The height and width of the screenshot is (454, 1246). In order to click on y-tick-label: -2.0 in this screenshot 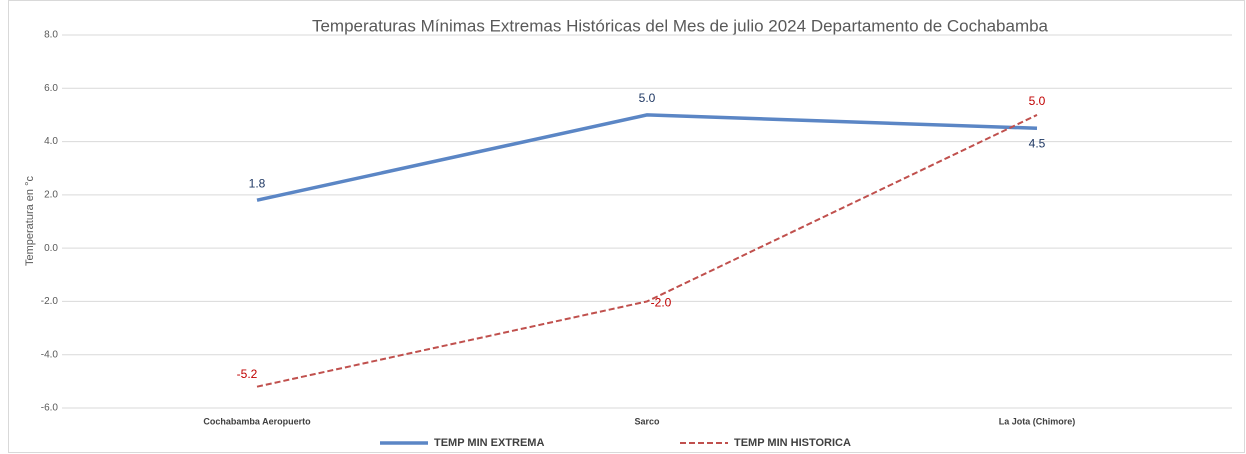, I will do `click(50, 301)`.